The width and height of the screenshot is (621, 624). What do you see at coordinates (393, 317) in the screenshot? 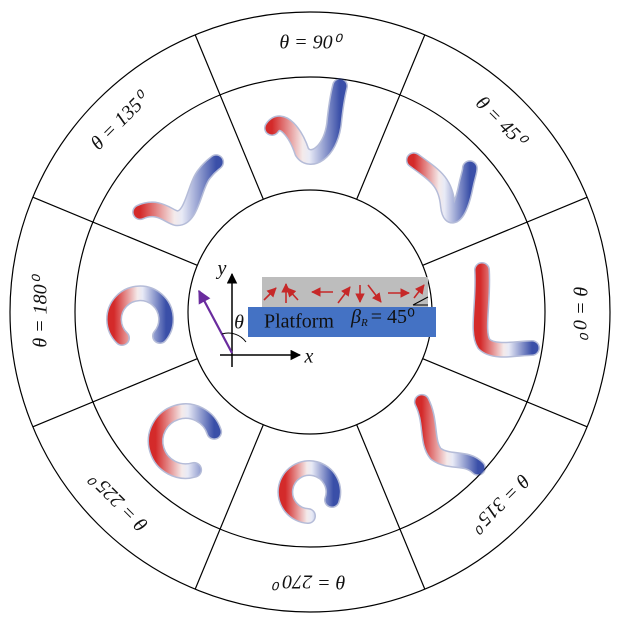
I see `beta-value: = 45⁰` at bounding box center [393, 317].